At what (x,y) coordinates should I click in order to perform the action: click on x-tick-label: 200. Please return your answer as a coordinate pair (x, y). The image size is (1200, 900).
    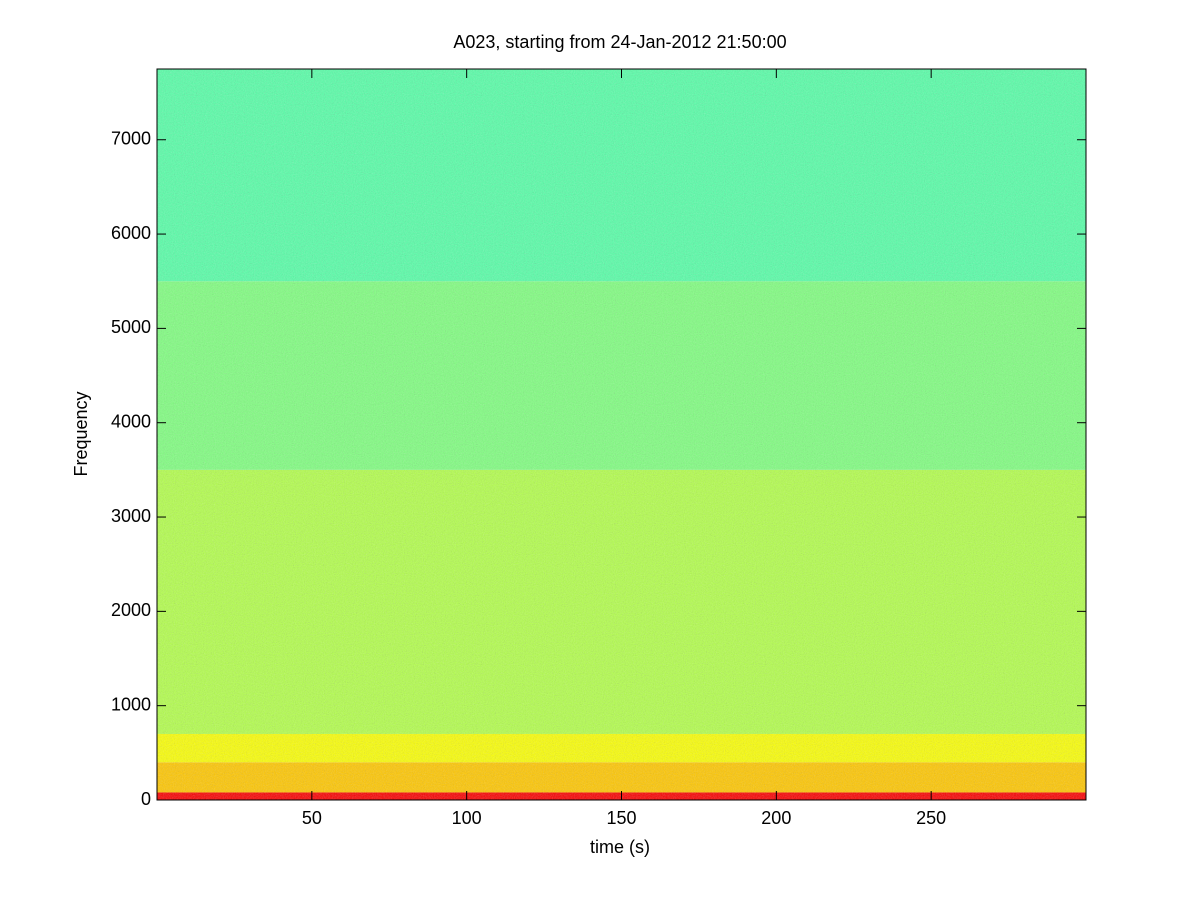
    Looking at the image, I should click on (776, 818).